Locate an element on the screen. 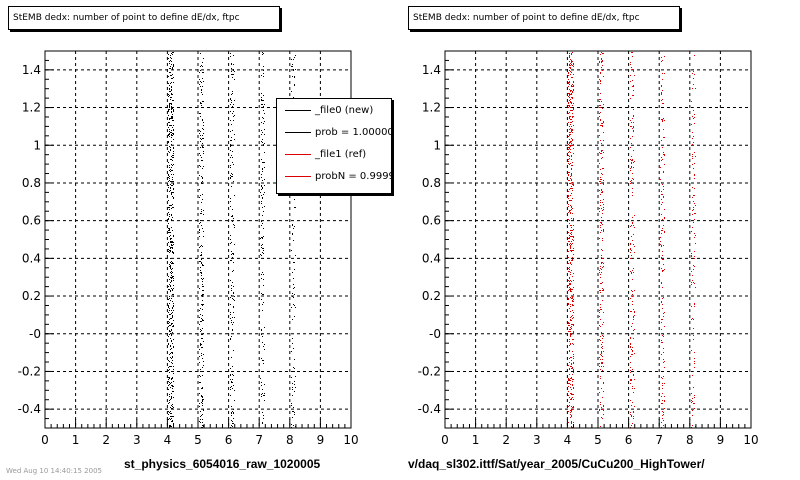  left-x-tick-label-10: 10 is located at coordinates (350, 440).